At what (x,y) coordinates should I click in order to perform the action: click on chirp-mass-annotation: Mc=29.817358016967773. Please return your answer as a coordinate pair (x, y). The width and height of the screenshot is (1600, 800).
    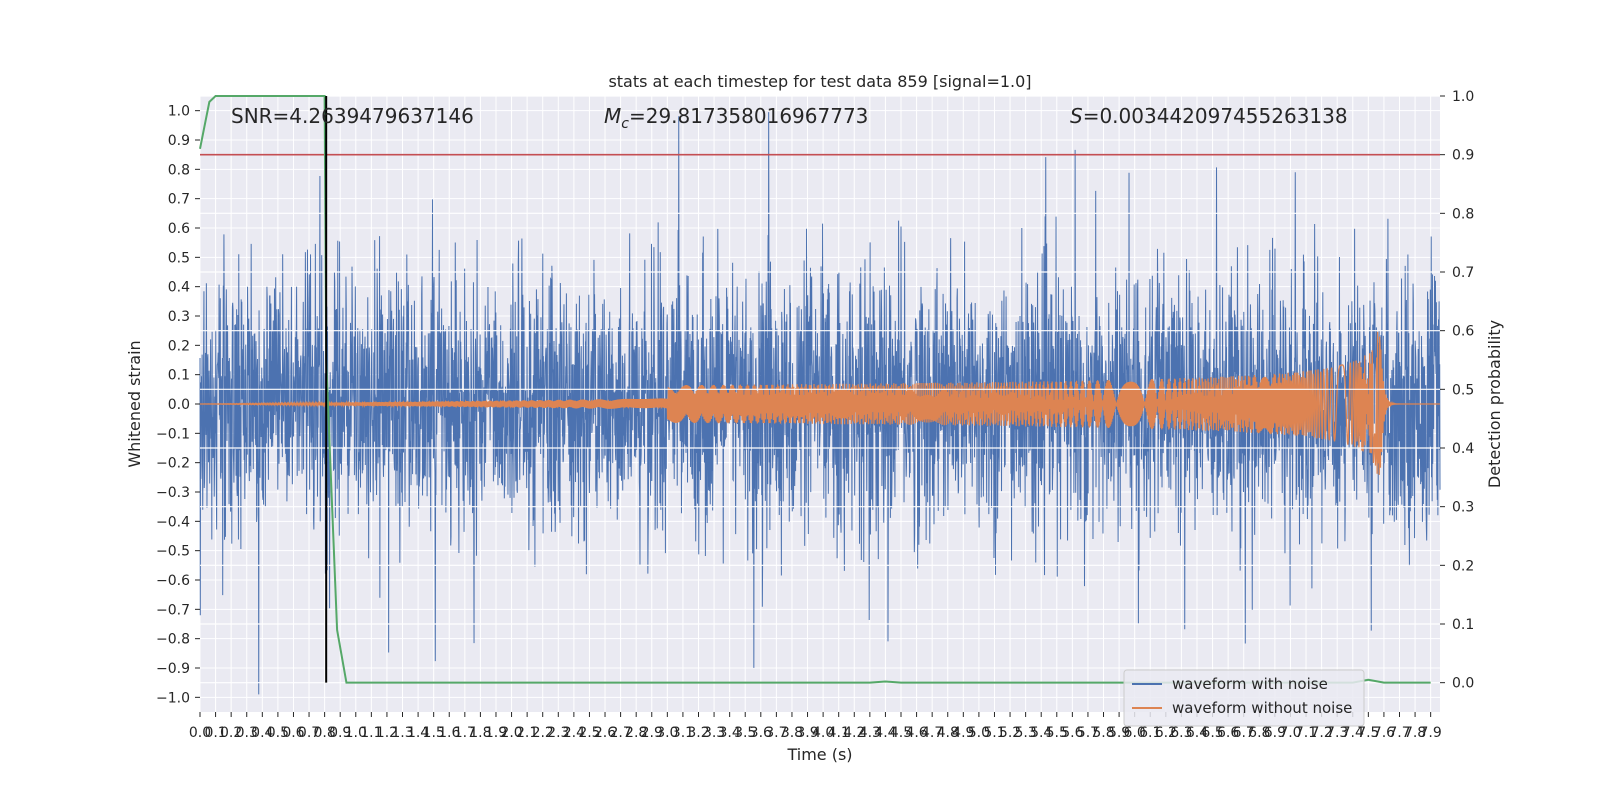
    Looking at the image, I should click on (736, 118).